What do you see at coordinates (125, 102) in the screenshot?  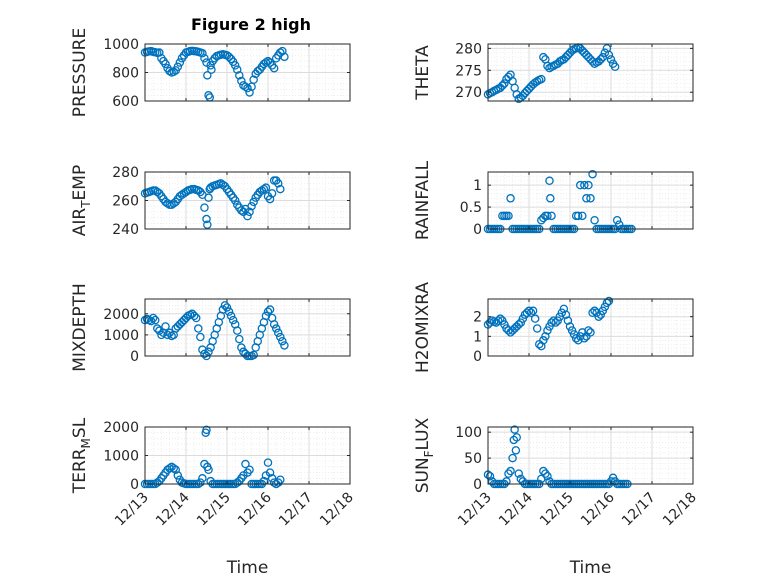 I see `y-tick-label: 600` at bounding box center [125, 102].